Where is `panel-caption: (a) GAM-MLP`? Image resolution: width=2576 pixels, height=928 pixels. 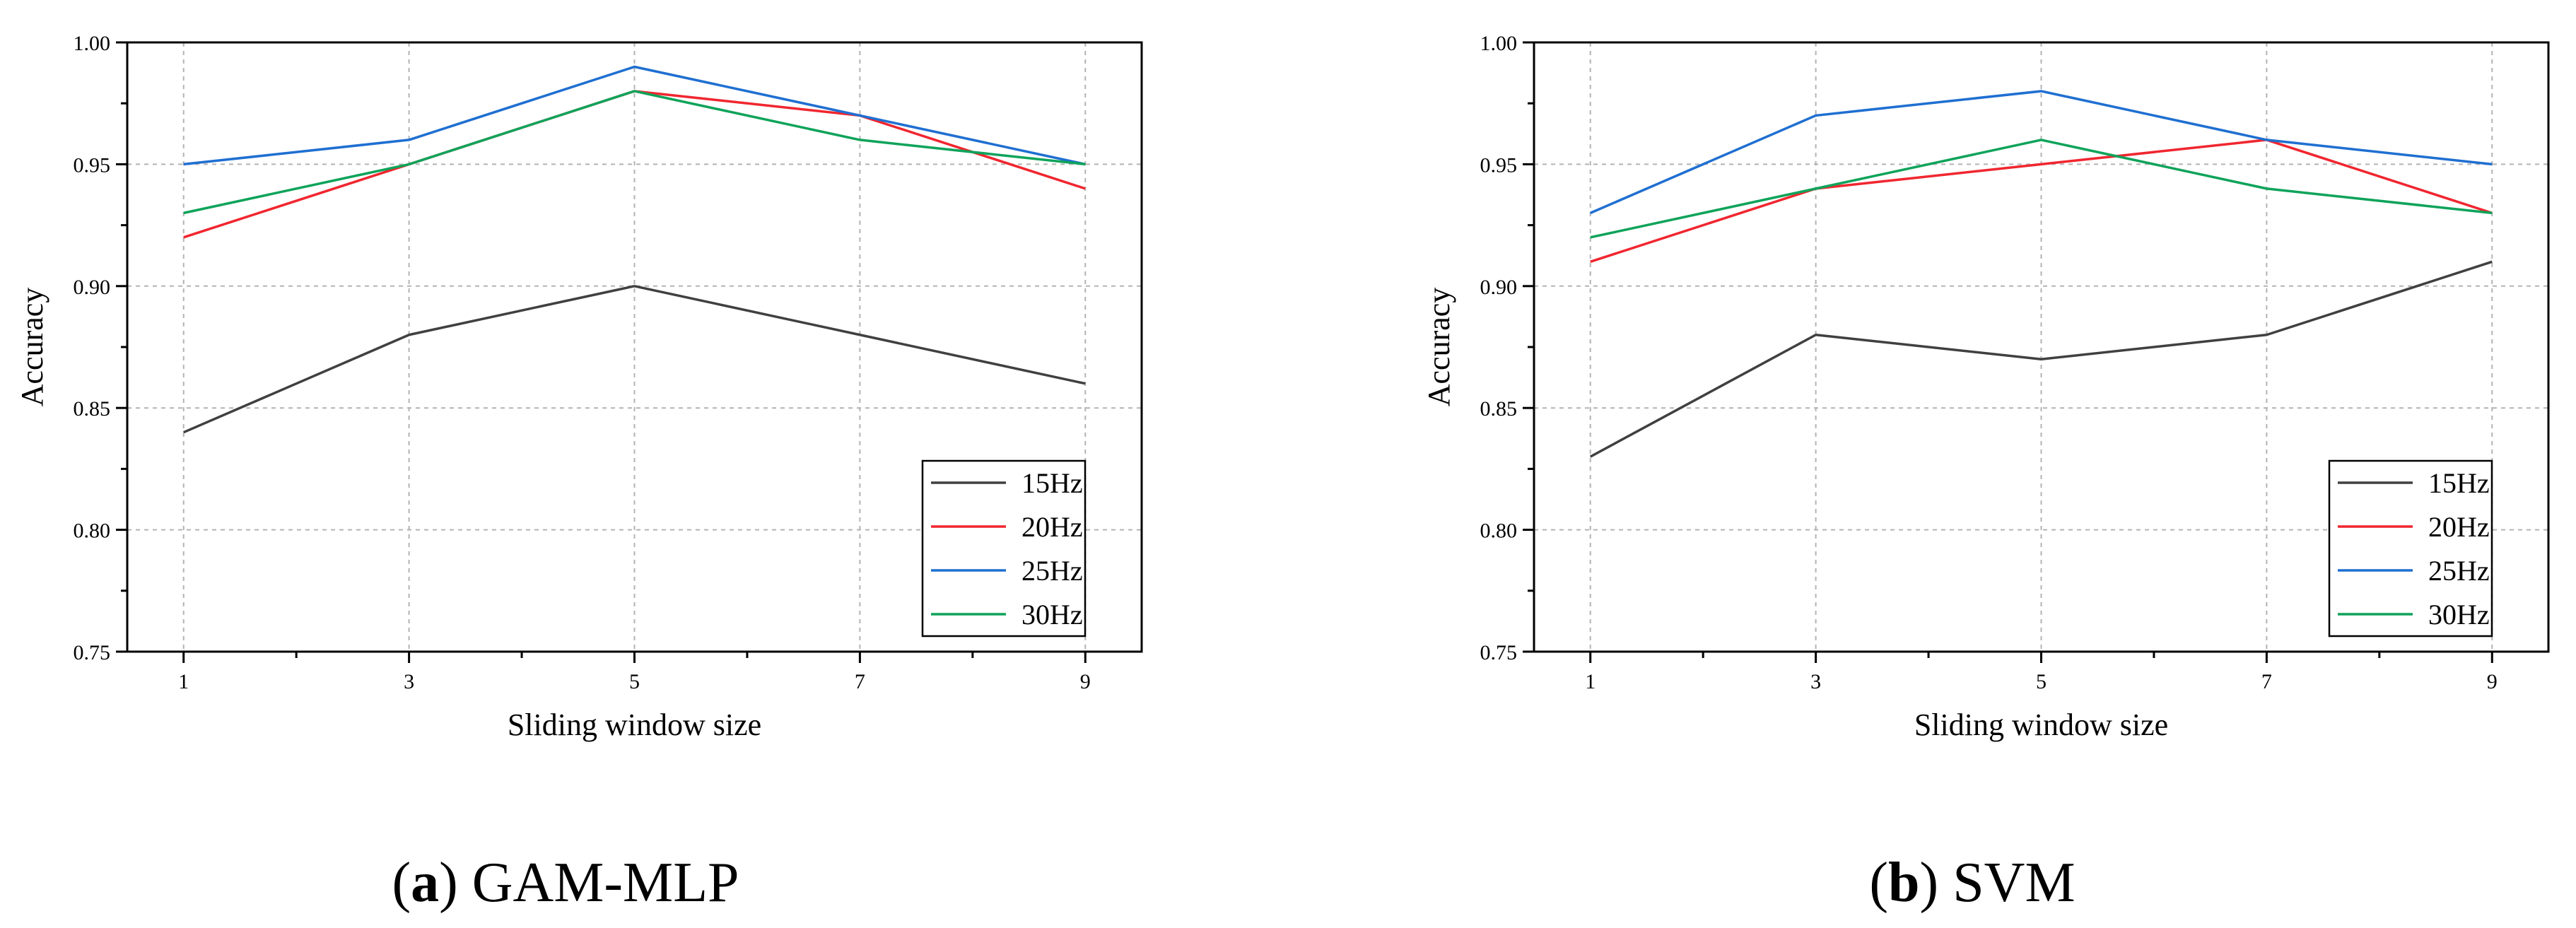
panel-caption: (a) GAM-MLP is located at coordinates (565, 883).